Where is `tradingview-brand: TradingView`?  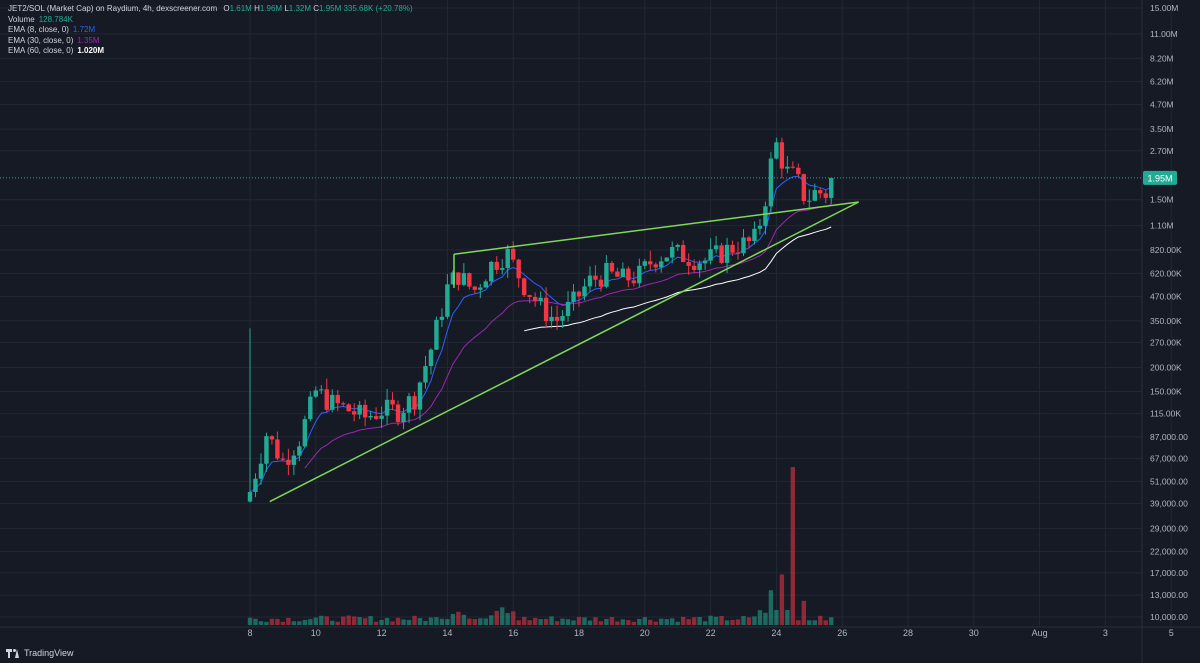
tradingview-brand: TradingView is located at coordinates (40, 653).